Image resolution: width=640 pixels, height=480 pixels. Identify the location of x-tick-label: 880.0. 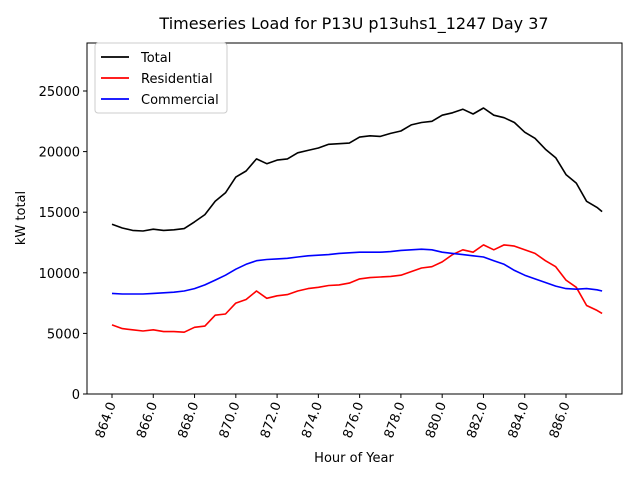
(436, 420).